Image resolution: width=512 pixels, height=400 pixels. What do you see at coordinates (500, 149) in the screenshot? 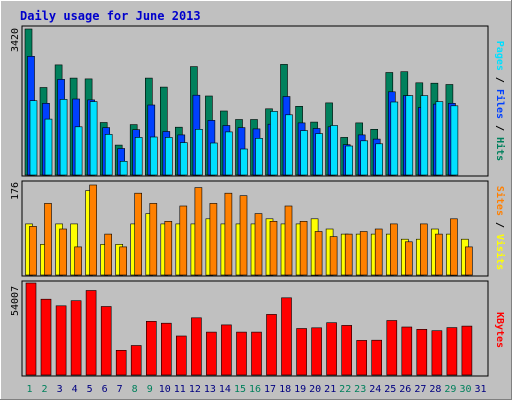
I see `legend-entry: Hits` at bounding box center [500, 149].